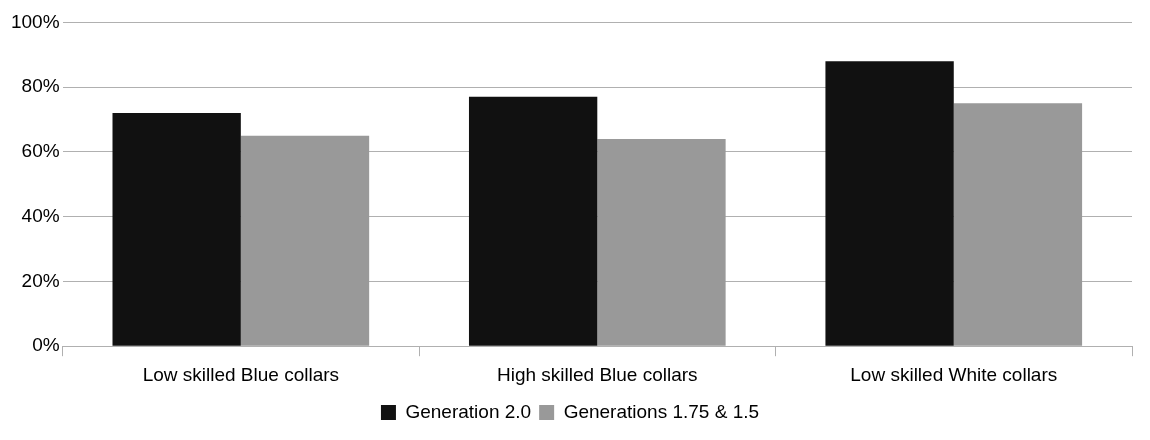 The image size is (1150, 440). Describe the element at coordinates (40, 280) in the screenshot. I see `y-tick-label: 20%` at that location.